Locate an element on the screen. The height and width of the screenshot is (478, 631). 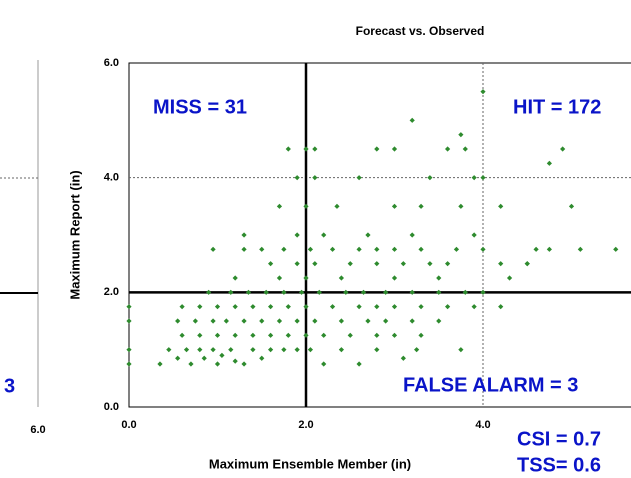
y-tick-label: 2.0 is located at coordinates (111, 292).